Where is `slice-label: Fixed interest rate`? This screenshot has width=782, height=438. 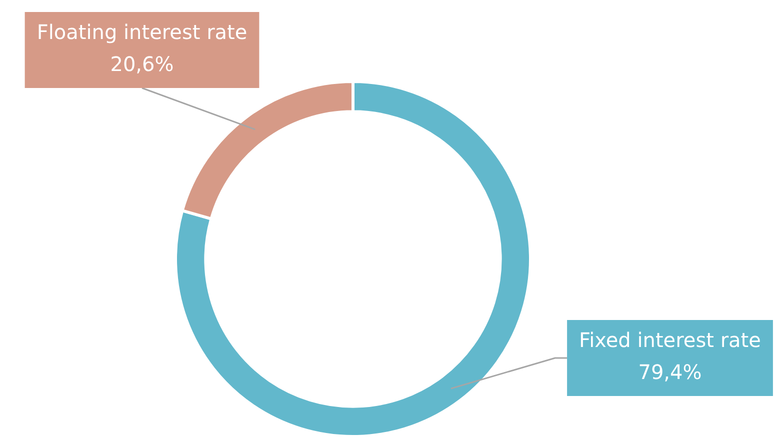
slice-label: Fixed interest rate is located at coordinates (670, 340).